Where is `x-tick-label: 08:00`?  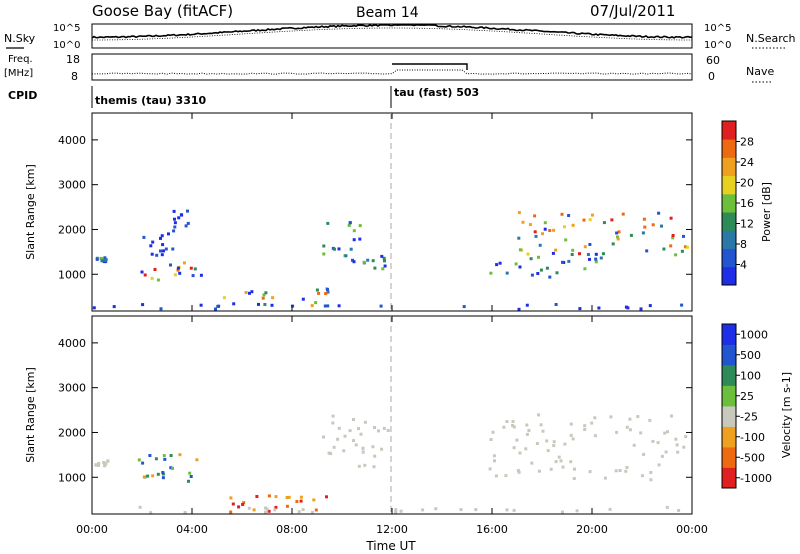
x-tick-label: 08:00 is located at coordinates (292, 529).